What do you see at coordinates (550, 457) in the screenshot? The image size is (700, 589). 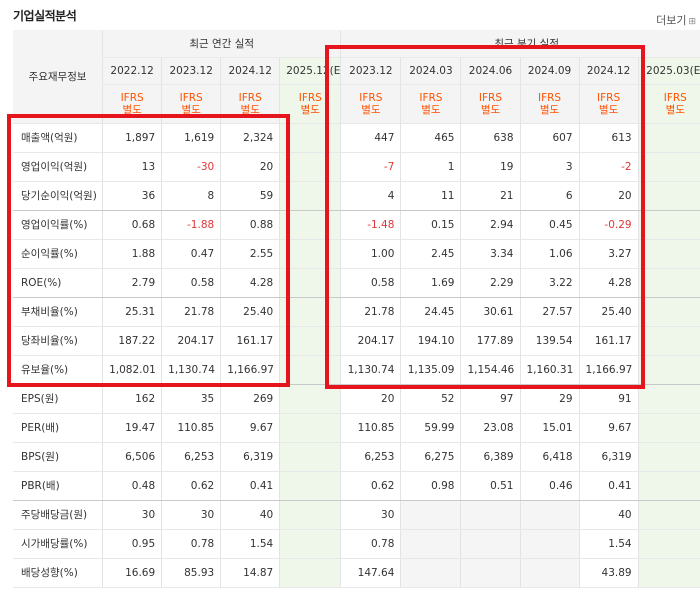 I see `value-cell: 6,418` at bounding box center [550, 457].